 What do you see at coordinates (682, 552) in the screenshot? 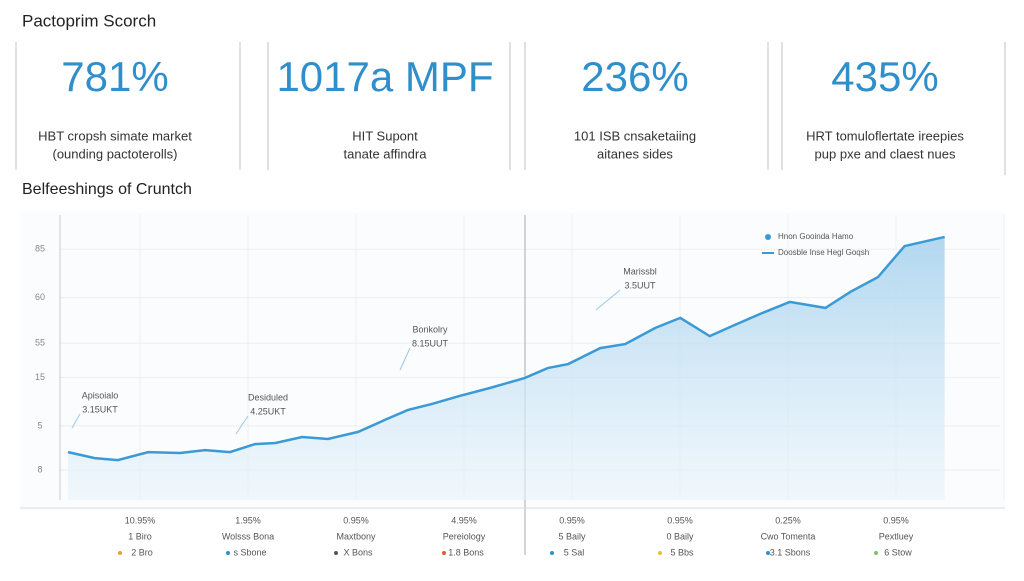
I see `x-tick-sublabel: 5 Bbs` at bounding box center [682, 552].